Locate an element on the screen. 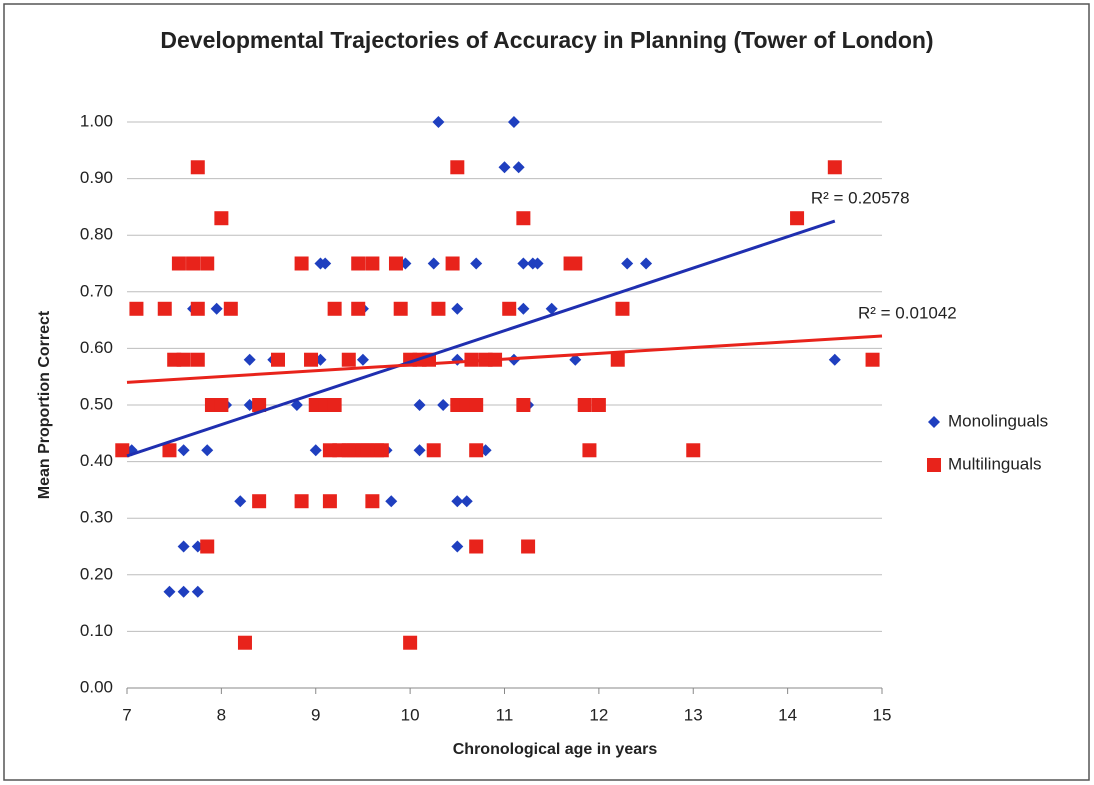 The image size is (1094, 785). x-tick-label: 11 is located at coordinates (505, 714).